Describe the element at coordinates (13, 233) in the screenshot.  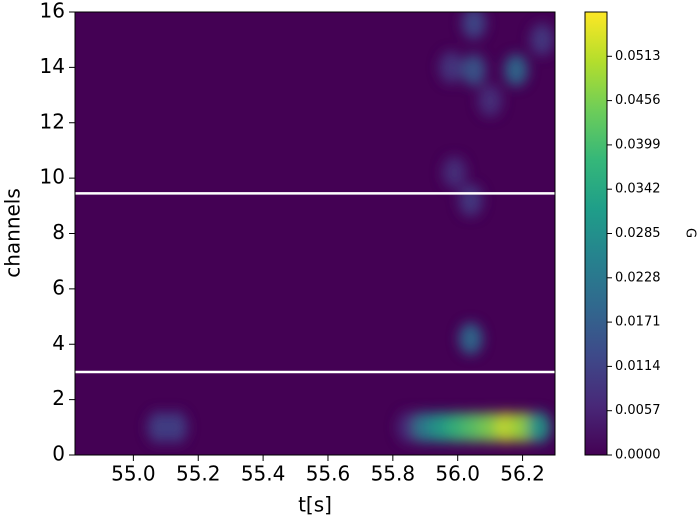
I see `y-axis-label: channels` at that location.